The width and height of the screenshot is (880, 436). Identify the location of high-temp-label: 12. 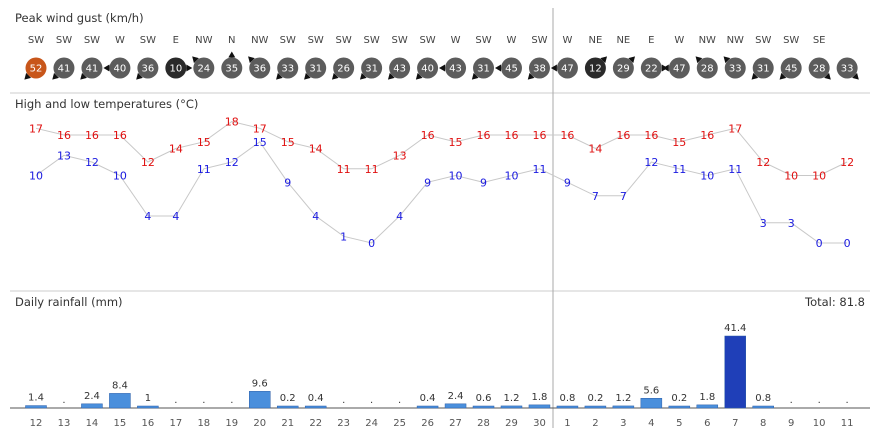
(148, 162).